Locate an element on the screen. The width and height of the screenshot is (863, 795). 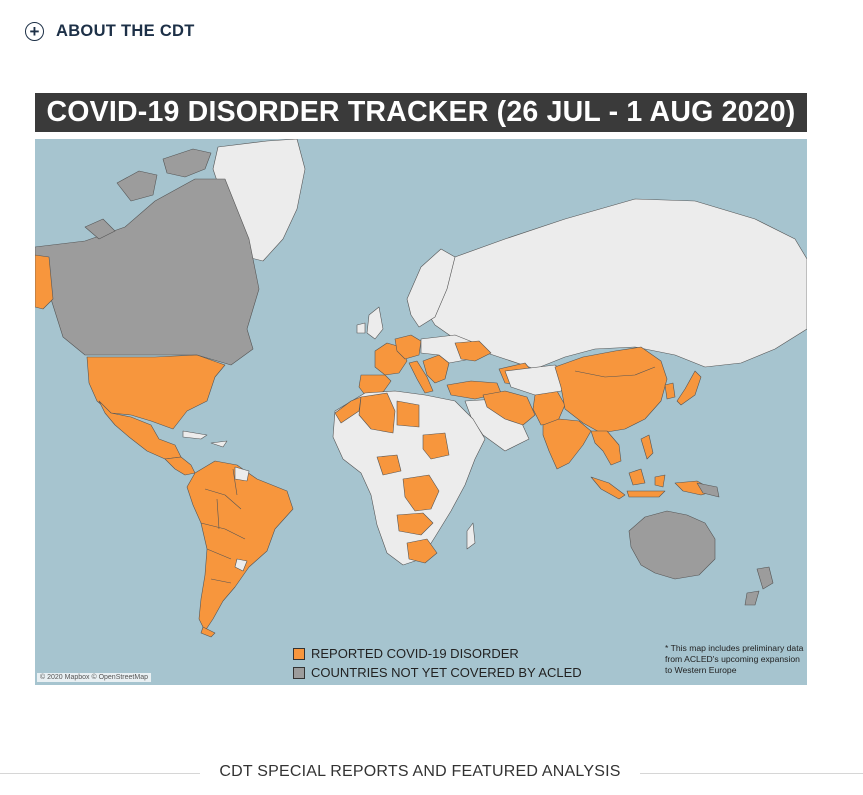
map-region-india is located at coordinates (567, 444).